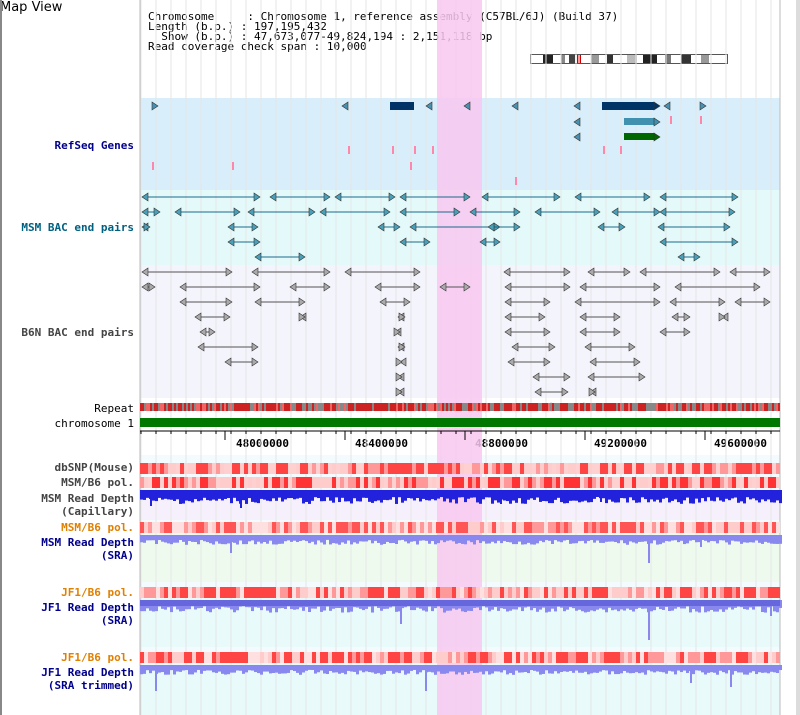  What do you see at coordinates (94, 145) in the screenshot?
I see `track-label-refseq: RefSeq Genes` at bounding box center [94, 145].